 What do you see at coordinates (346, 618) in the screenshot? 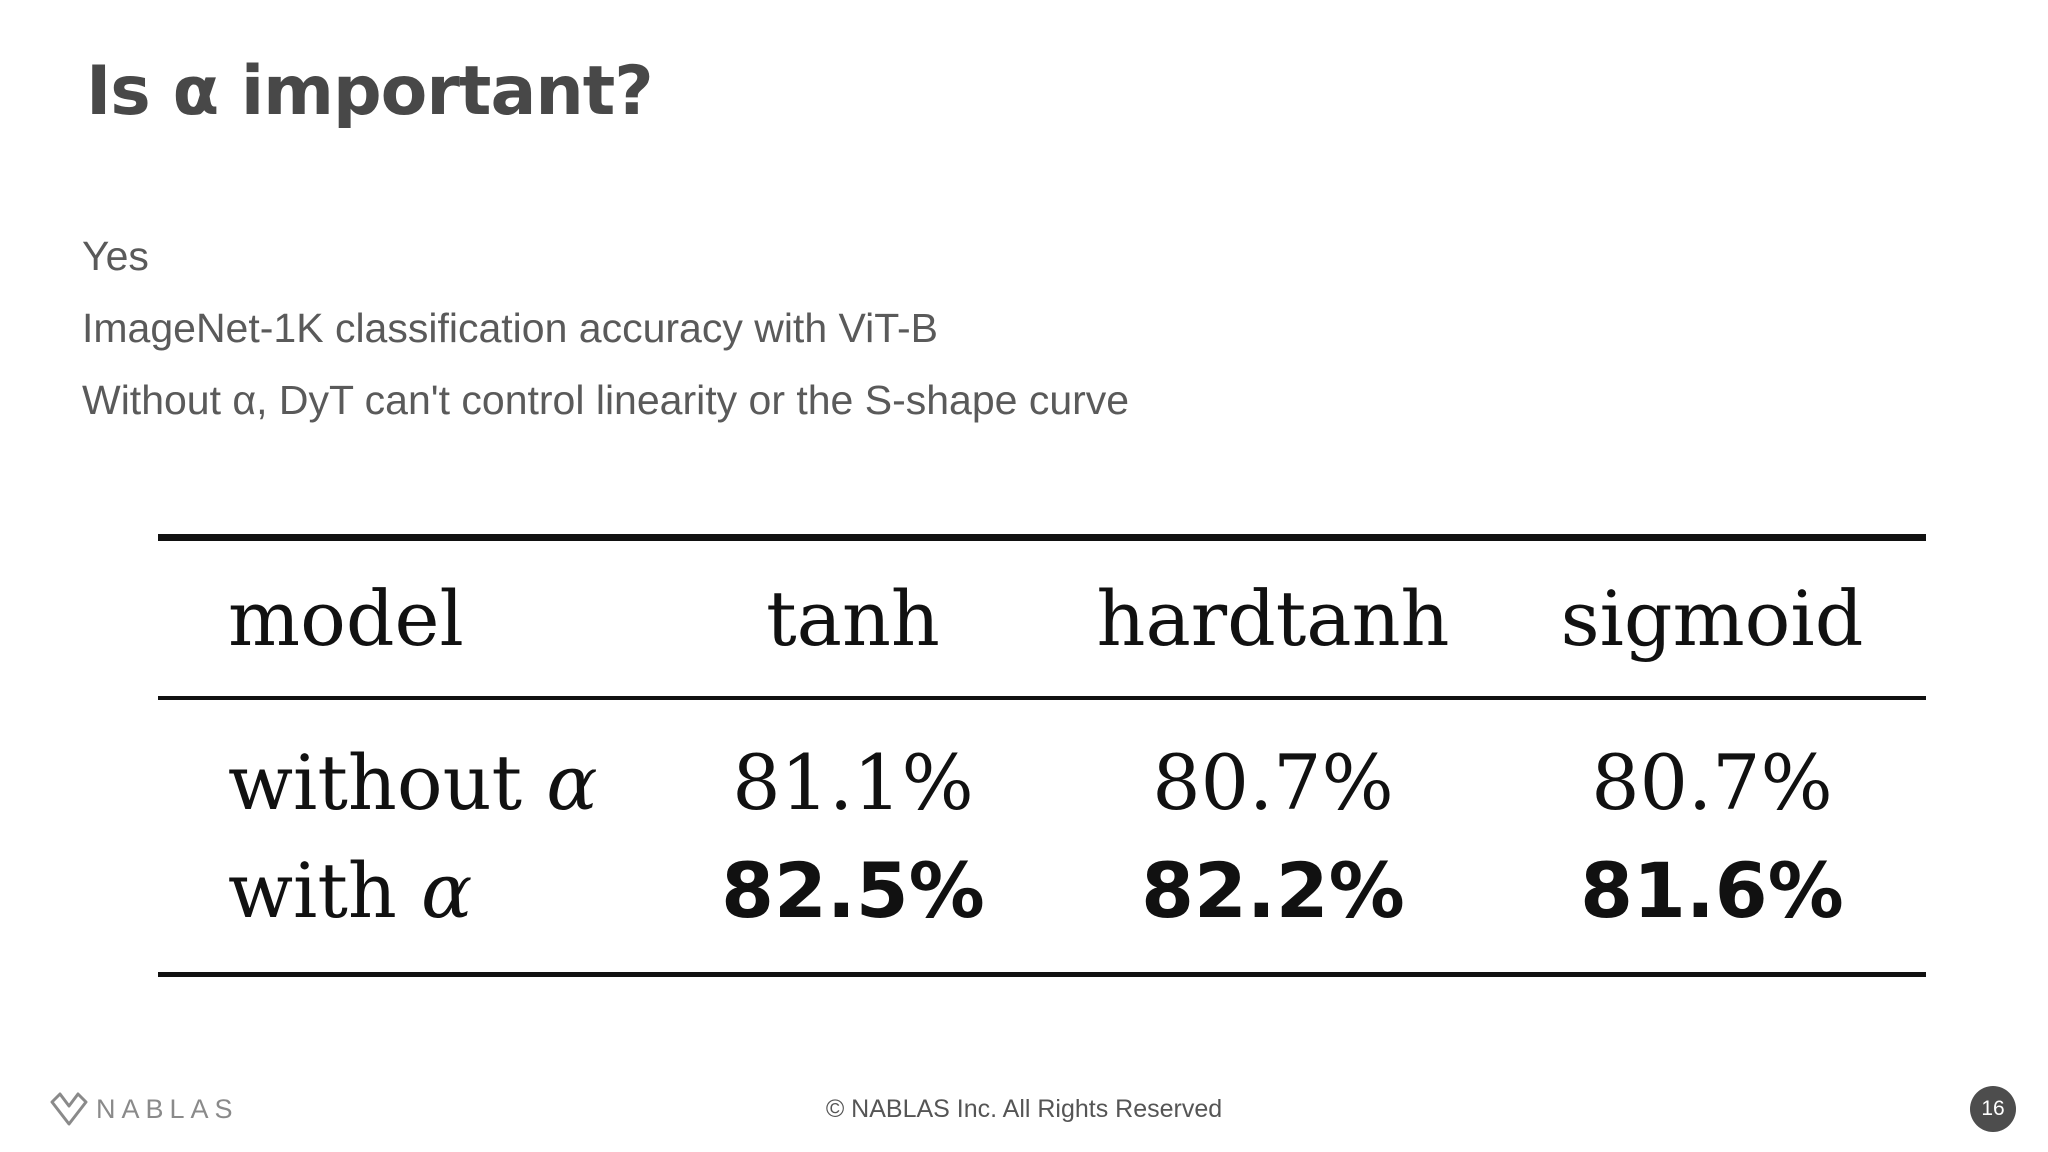
I see `header-model: model` at bounding box center [346, 618].